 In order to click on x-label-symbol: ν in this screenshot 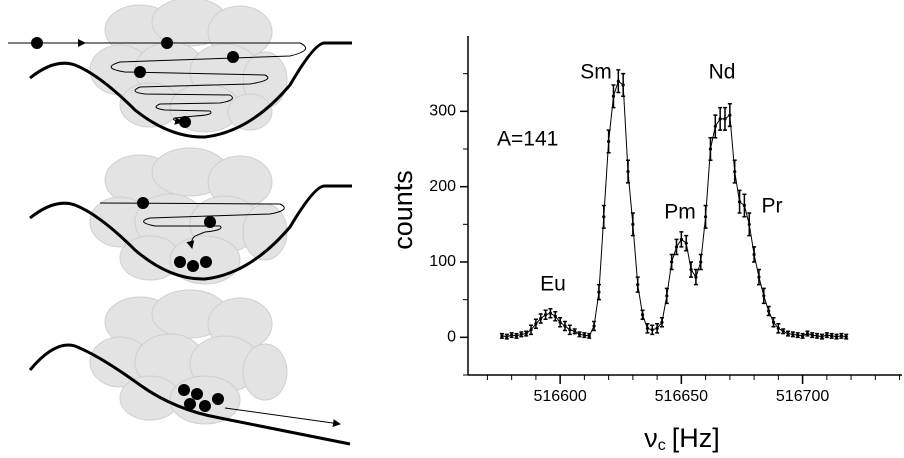, I will do `click(651, 438)`.